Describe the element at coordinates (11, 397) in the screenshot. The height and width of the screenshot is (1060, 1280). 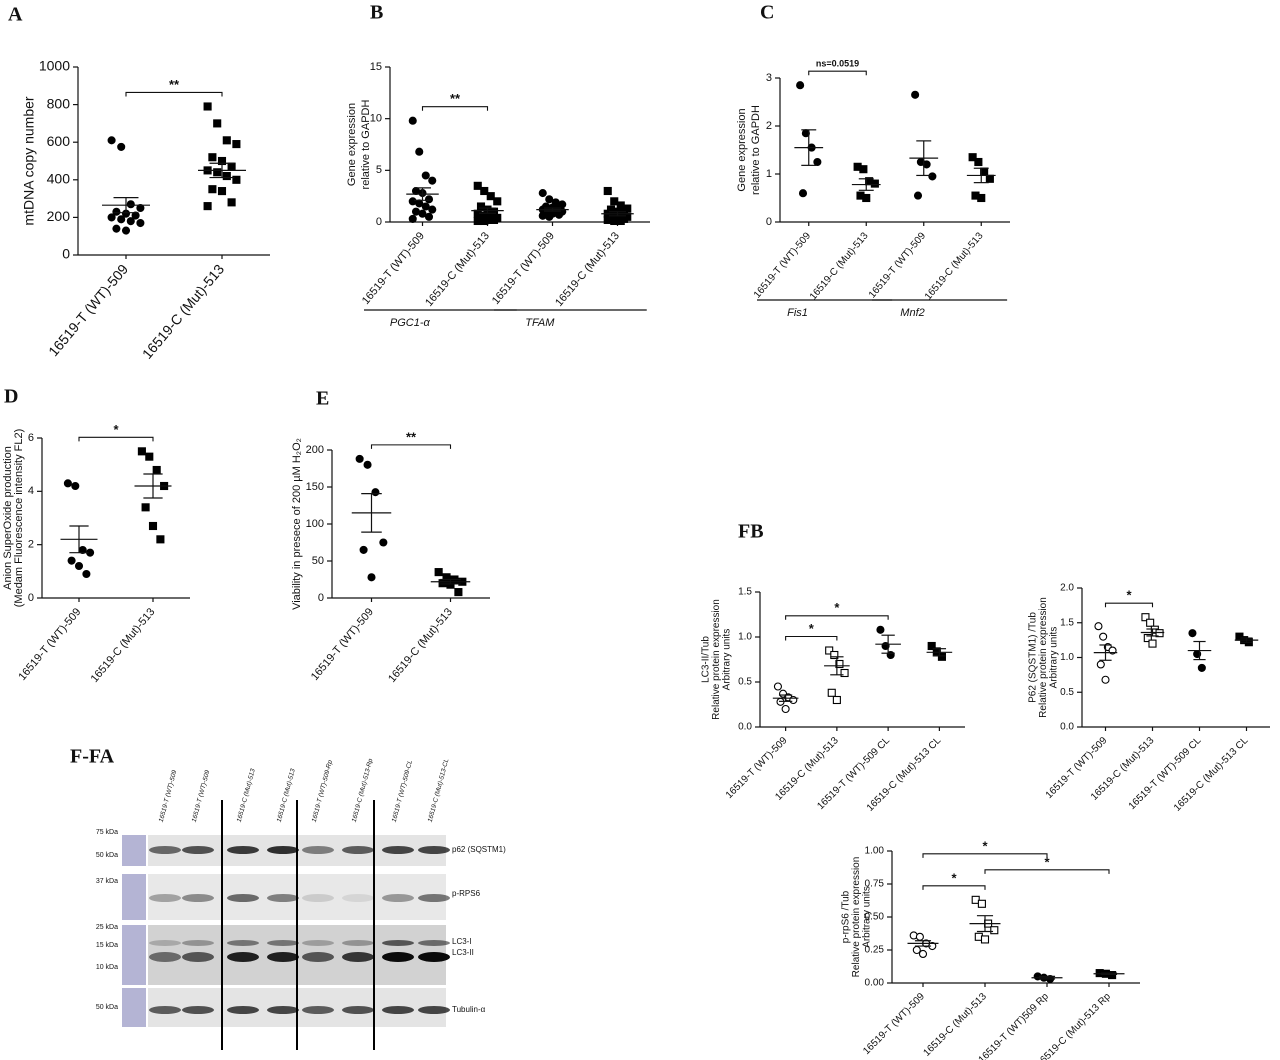
I see `panel-label: D` at that location.